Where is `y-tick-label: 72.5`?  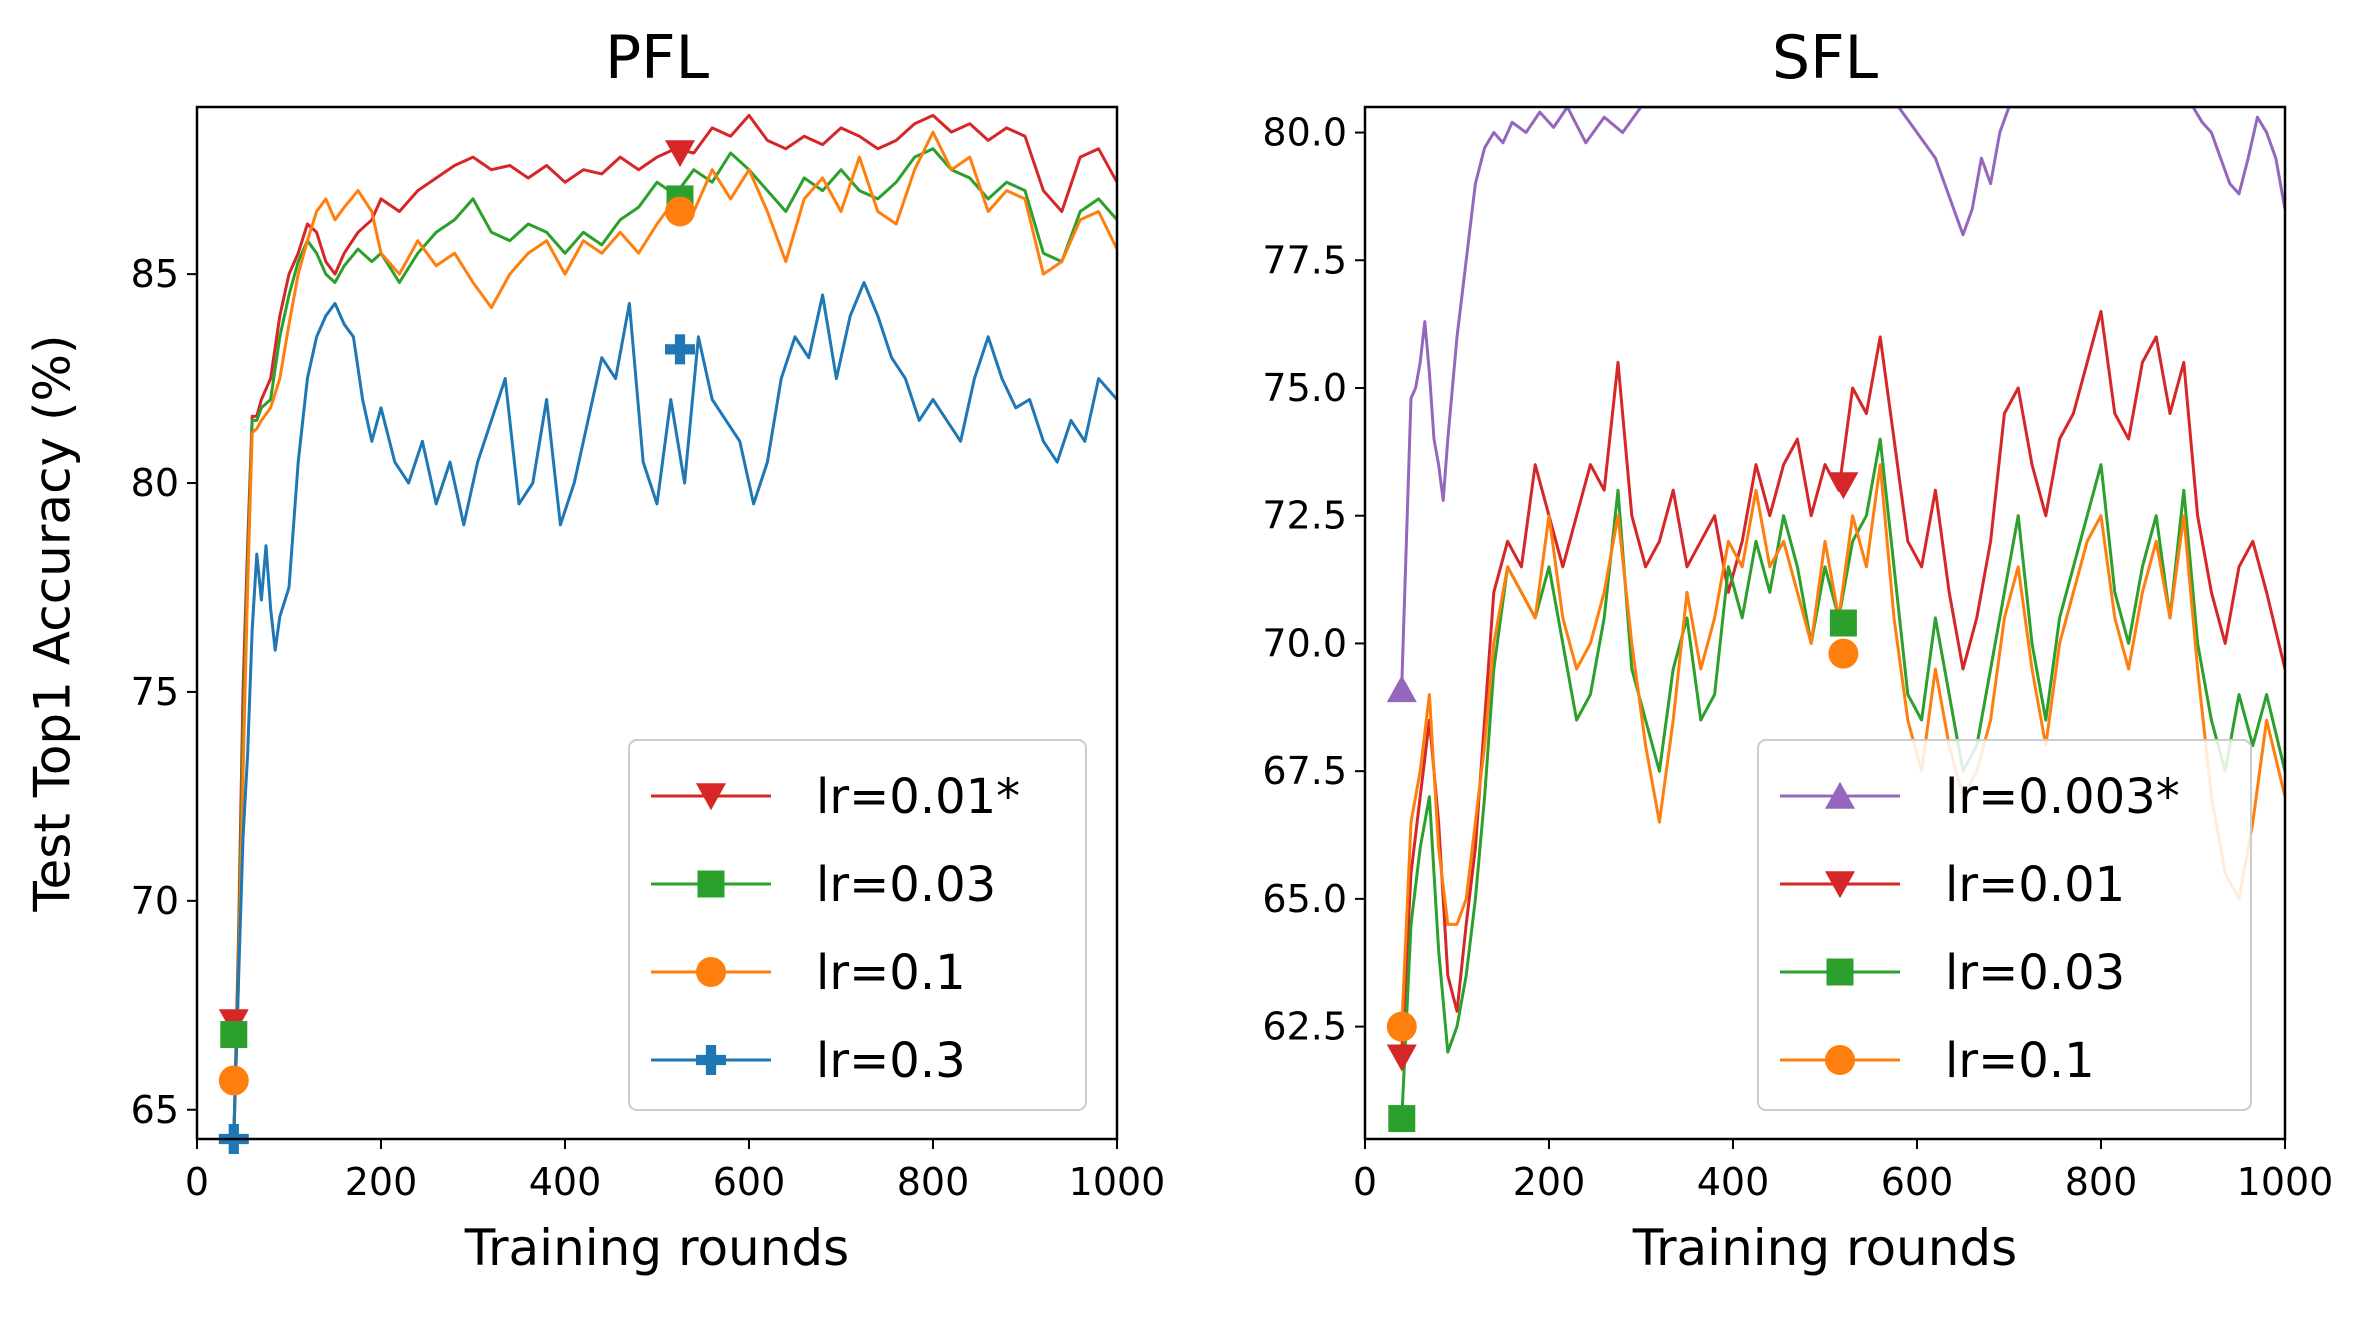 y-tick-label: 72.5 is located at coordinates (1304, 516).